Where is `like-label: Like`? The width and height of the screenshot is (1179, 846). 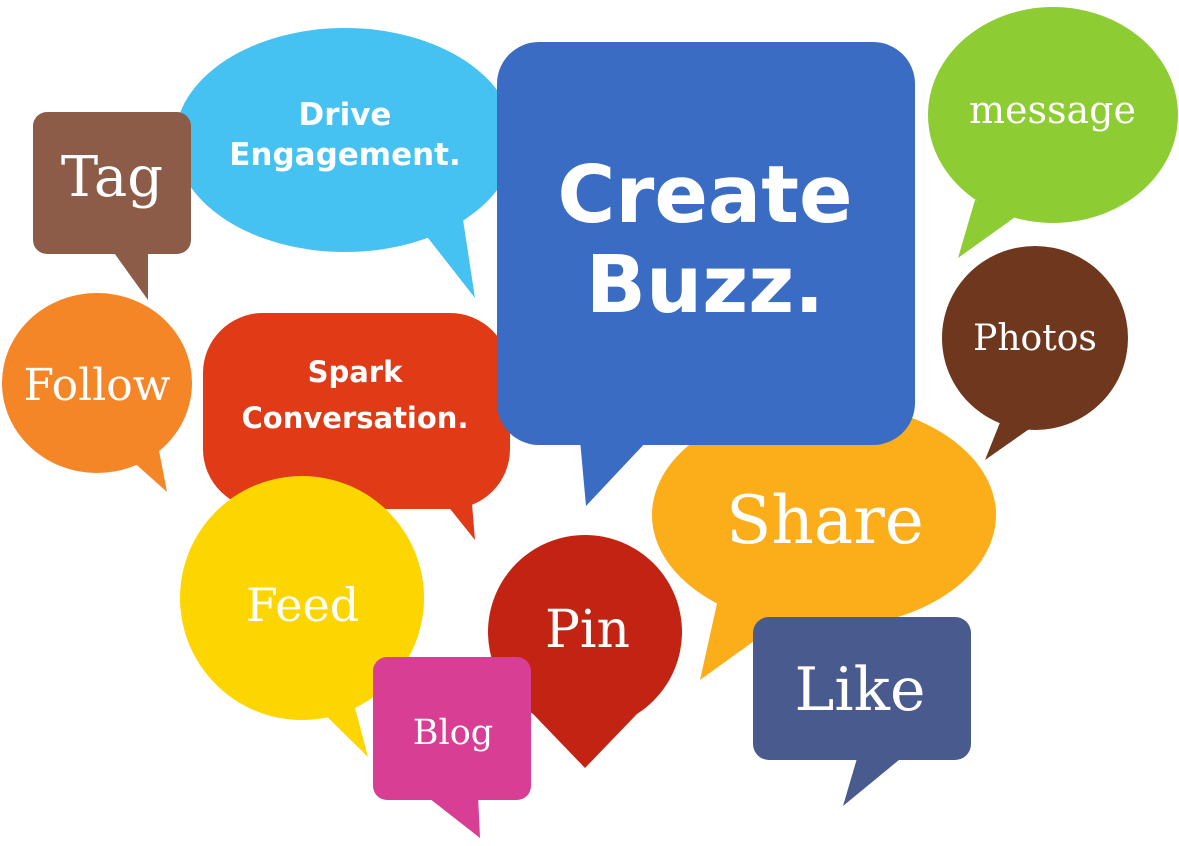 like-label: Like is located at coordinates (860, 690).